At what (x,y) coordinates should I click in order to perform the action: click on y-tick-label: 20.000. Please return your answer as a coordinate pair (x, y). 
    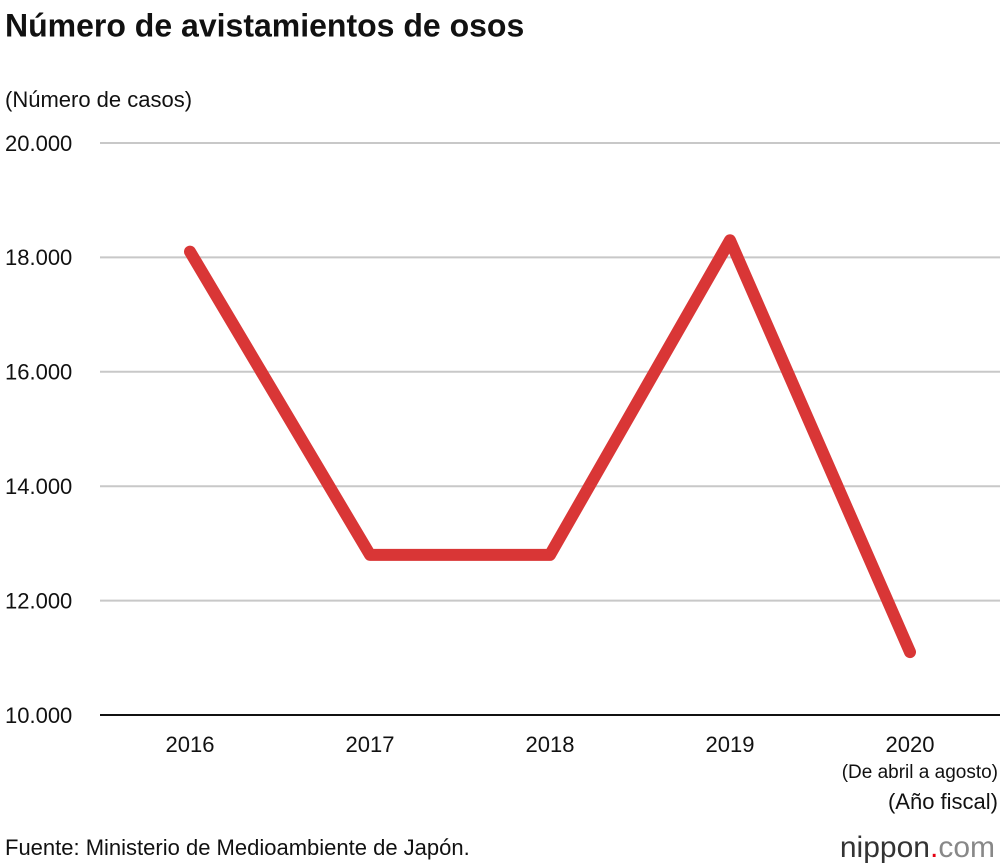
    Looking at the image, I should click on (38, 143).